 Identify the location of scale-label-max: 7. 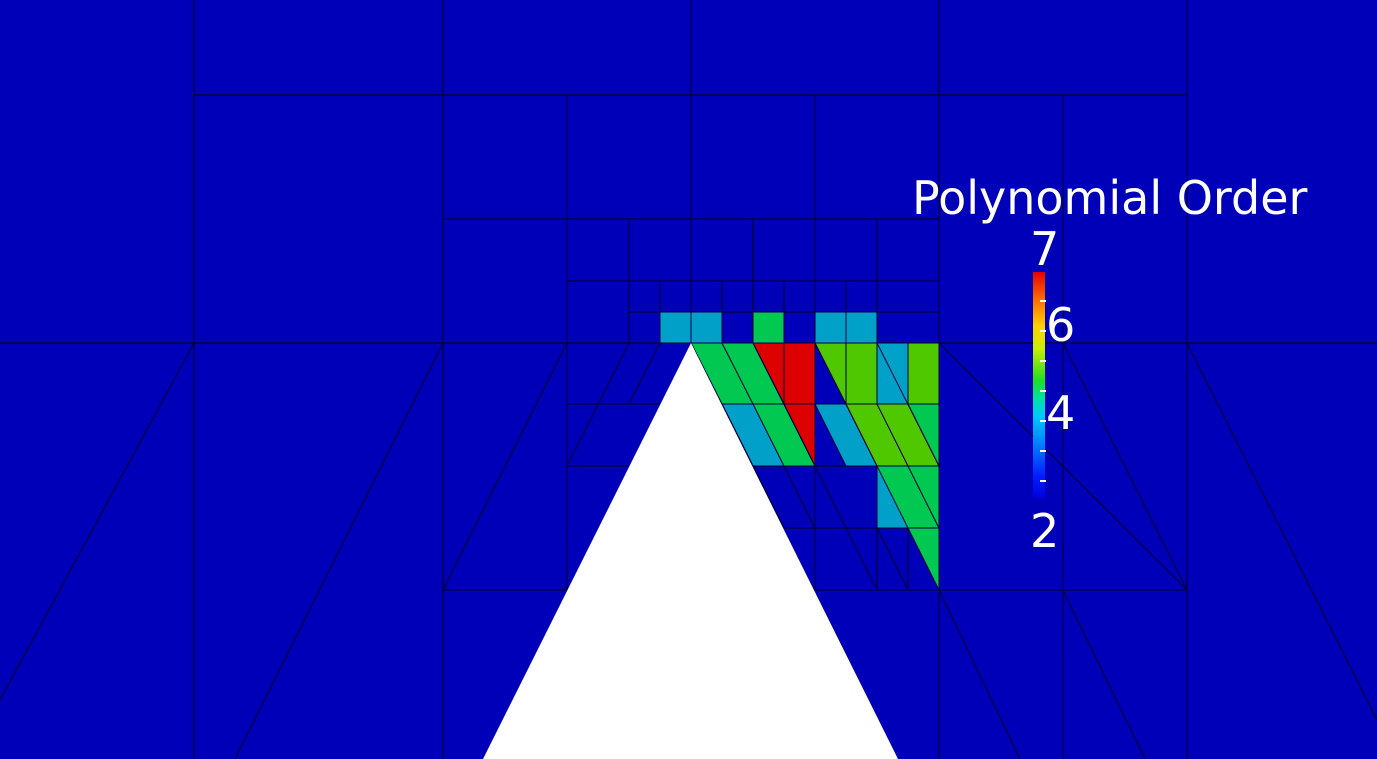
(1045, 249).